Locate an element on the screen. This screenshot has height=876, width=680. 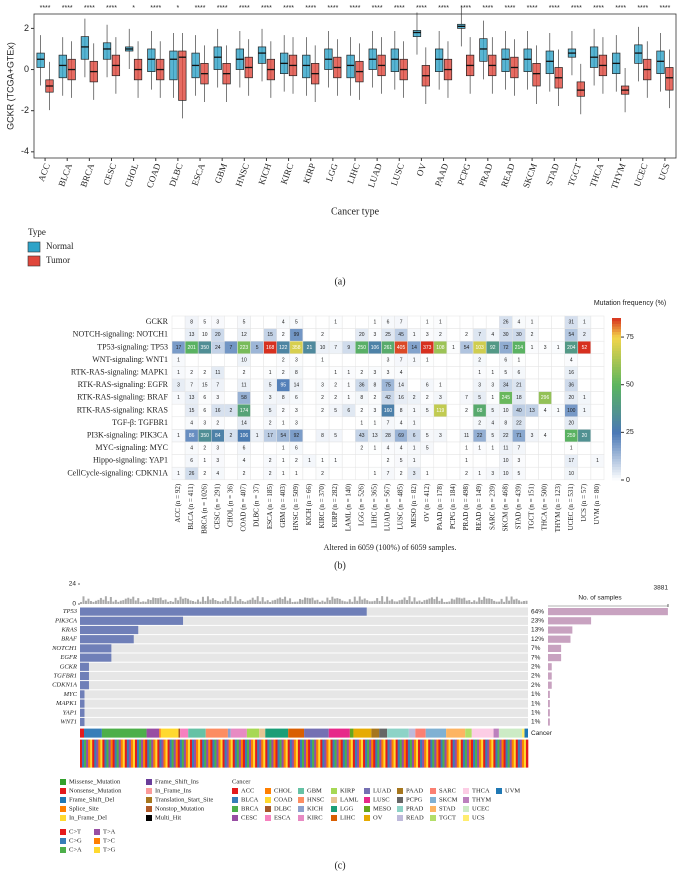
legend-label: GBM is located at coordinates (314, 790).